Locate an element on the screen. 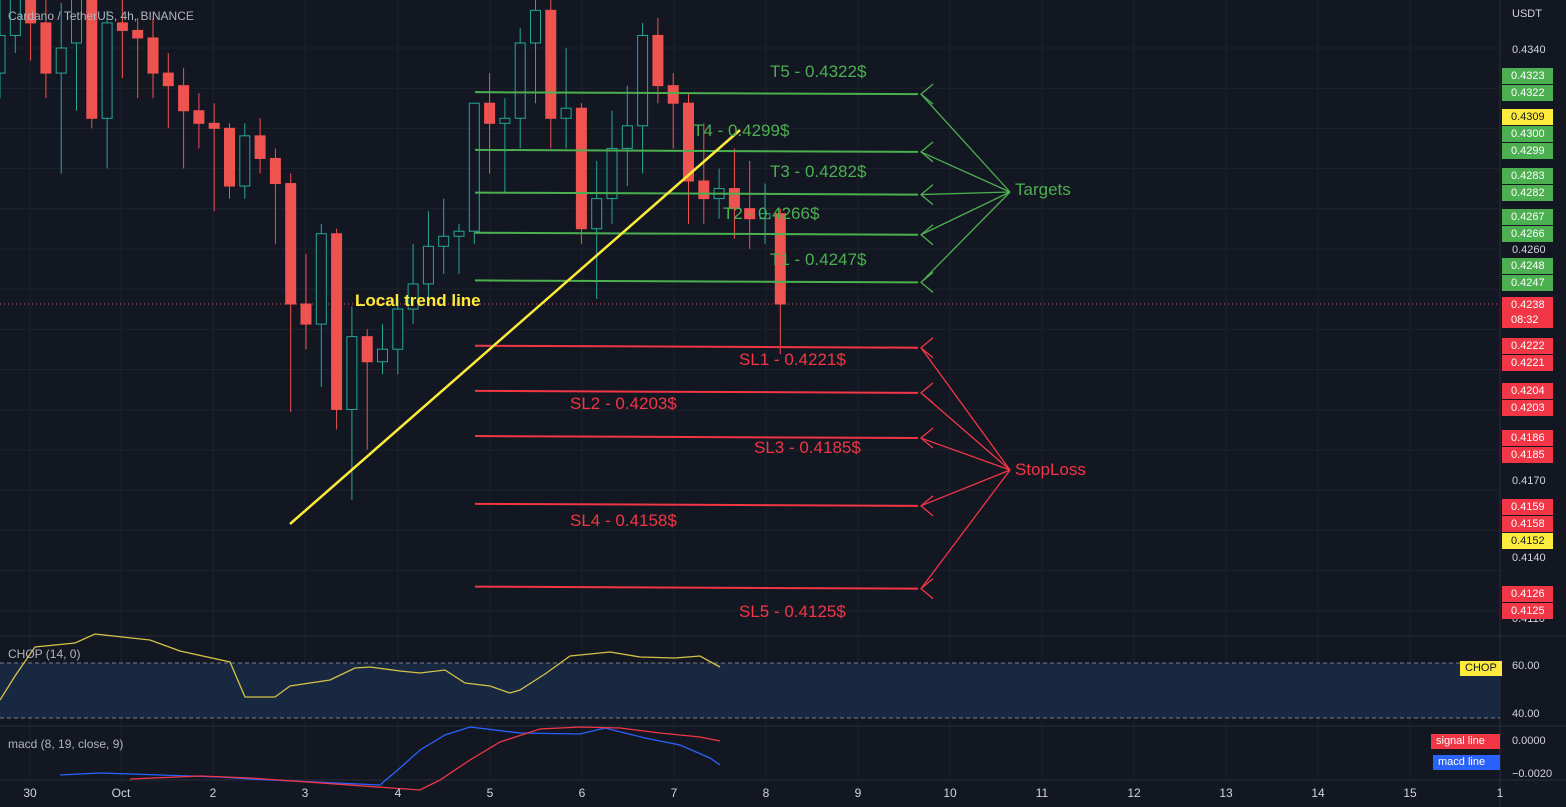  time-axis-label: 13 is located at coordinates (1226, 793).